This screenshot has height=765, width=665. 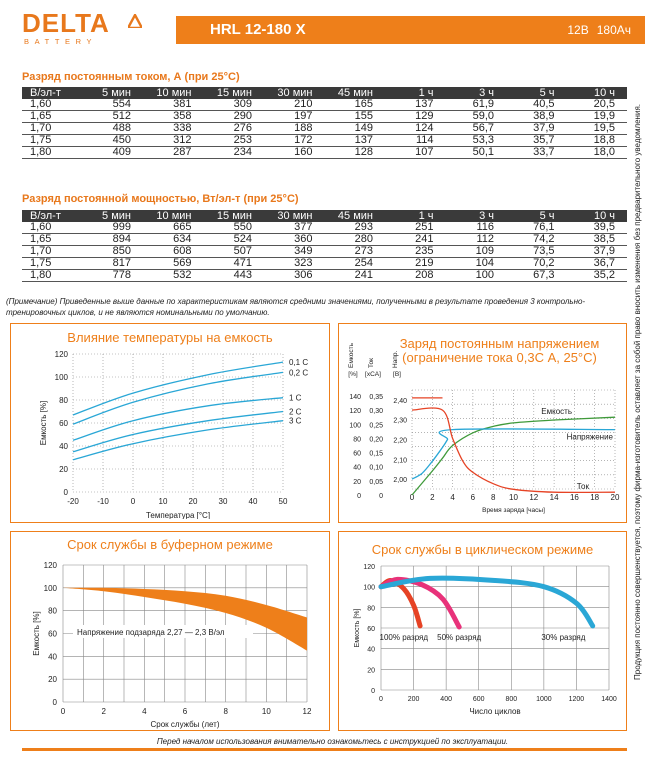 What do you see at coordinates (596, 275) in the screenshot?
I see `table-cell: 35,2` at bounding box center [596, 275].